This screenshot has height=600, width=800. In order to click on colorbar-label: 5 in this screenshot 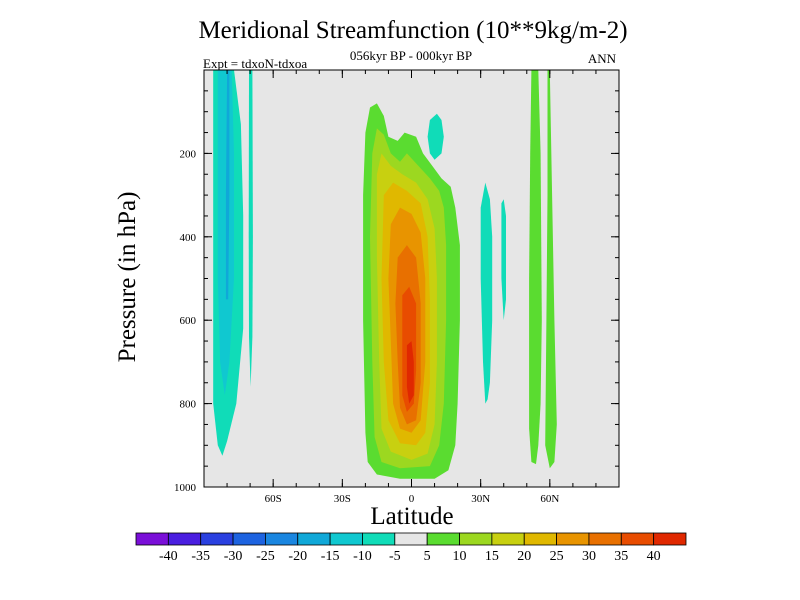, I will do `click(427, 556)`.